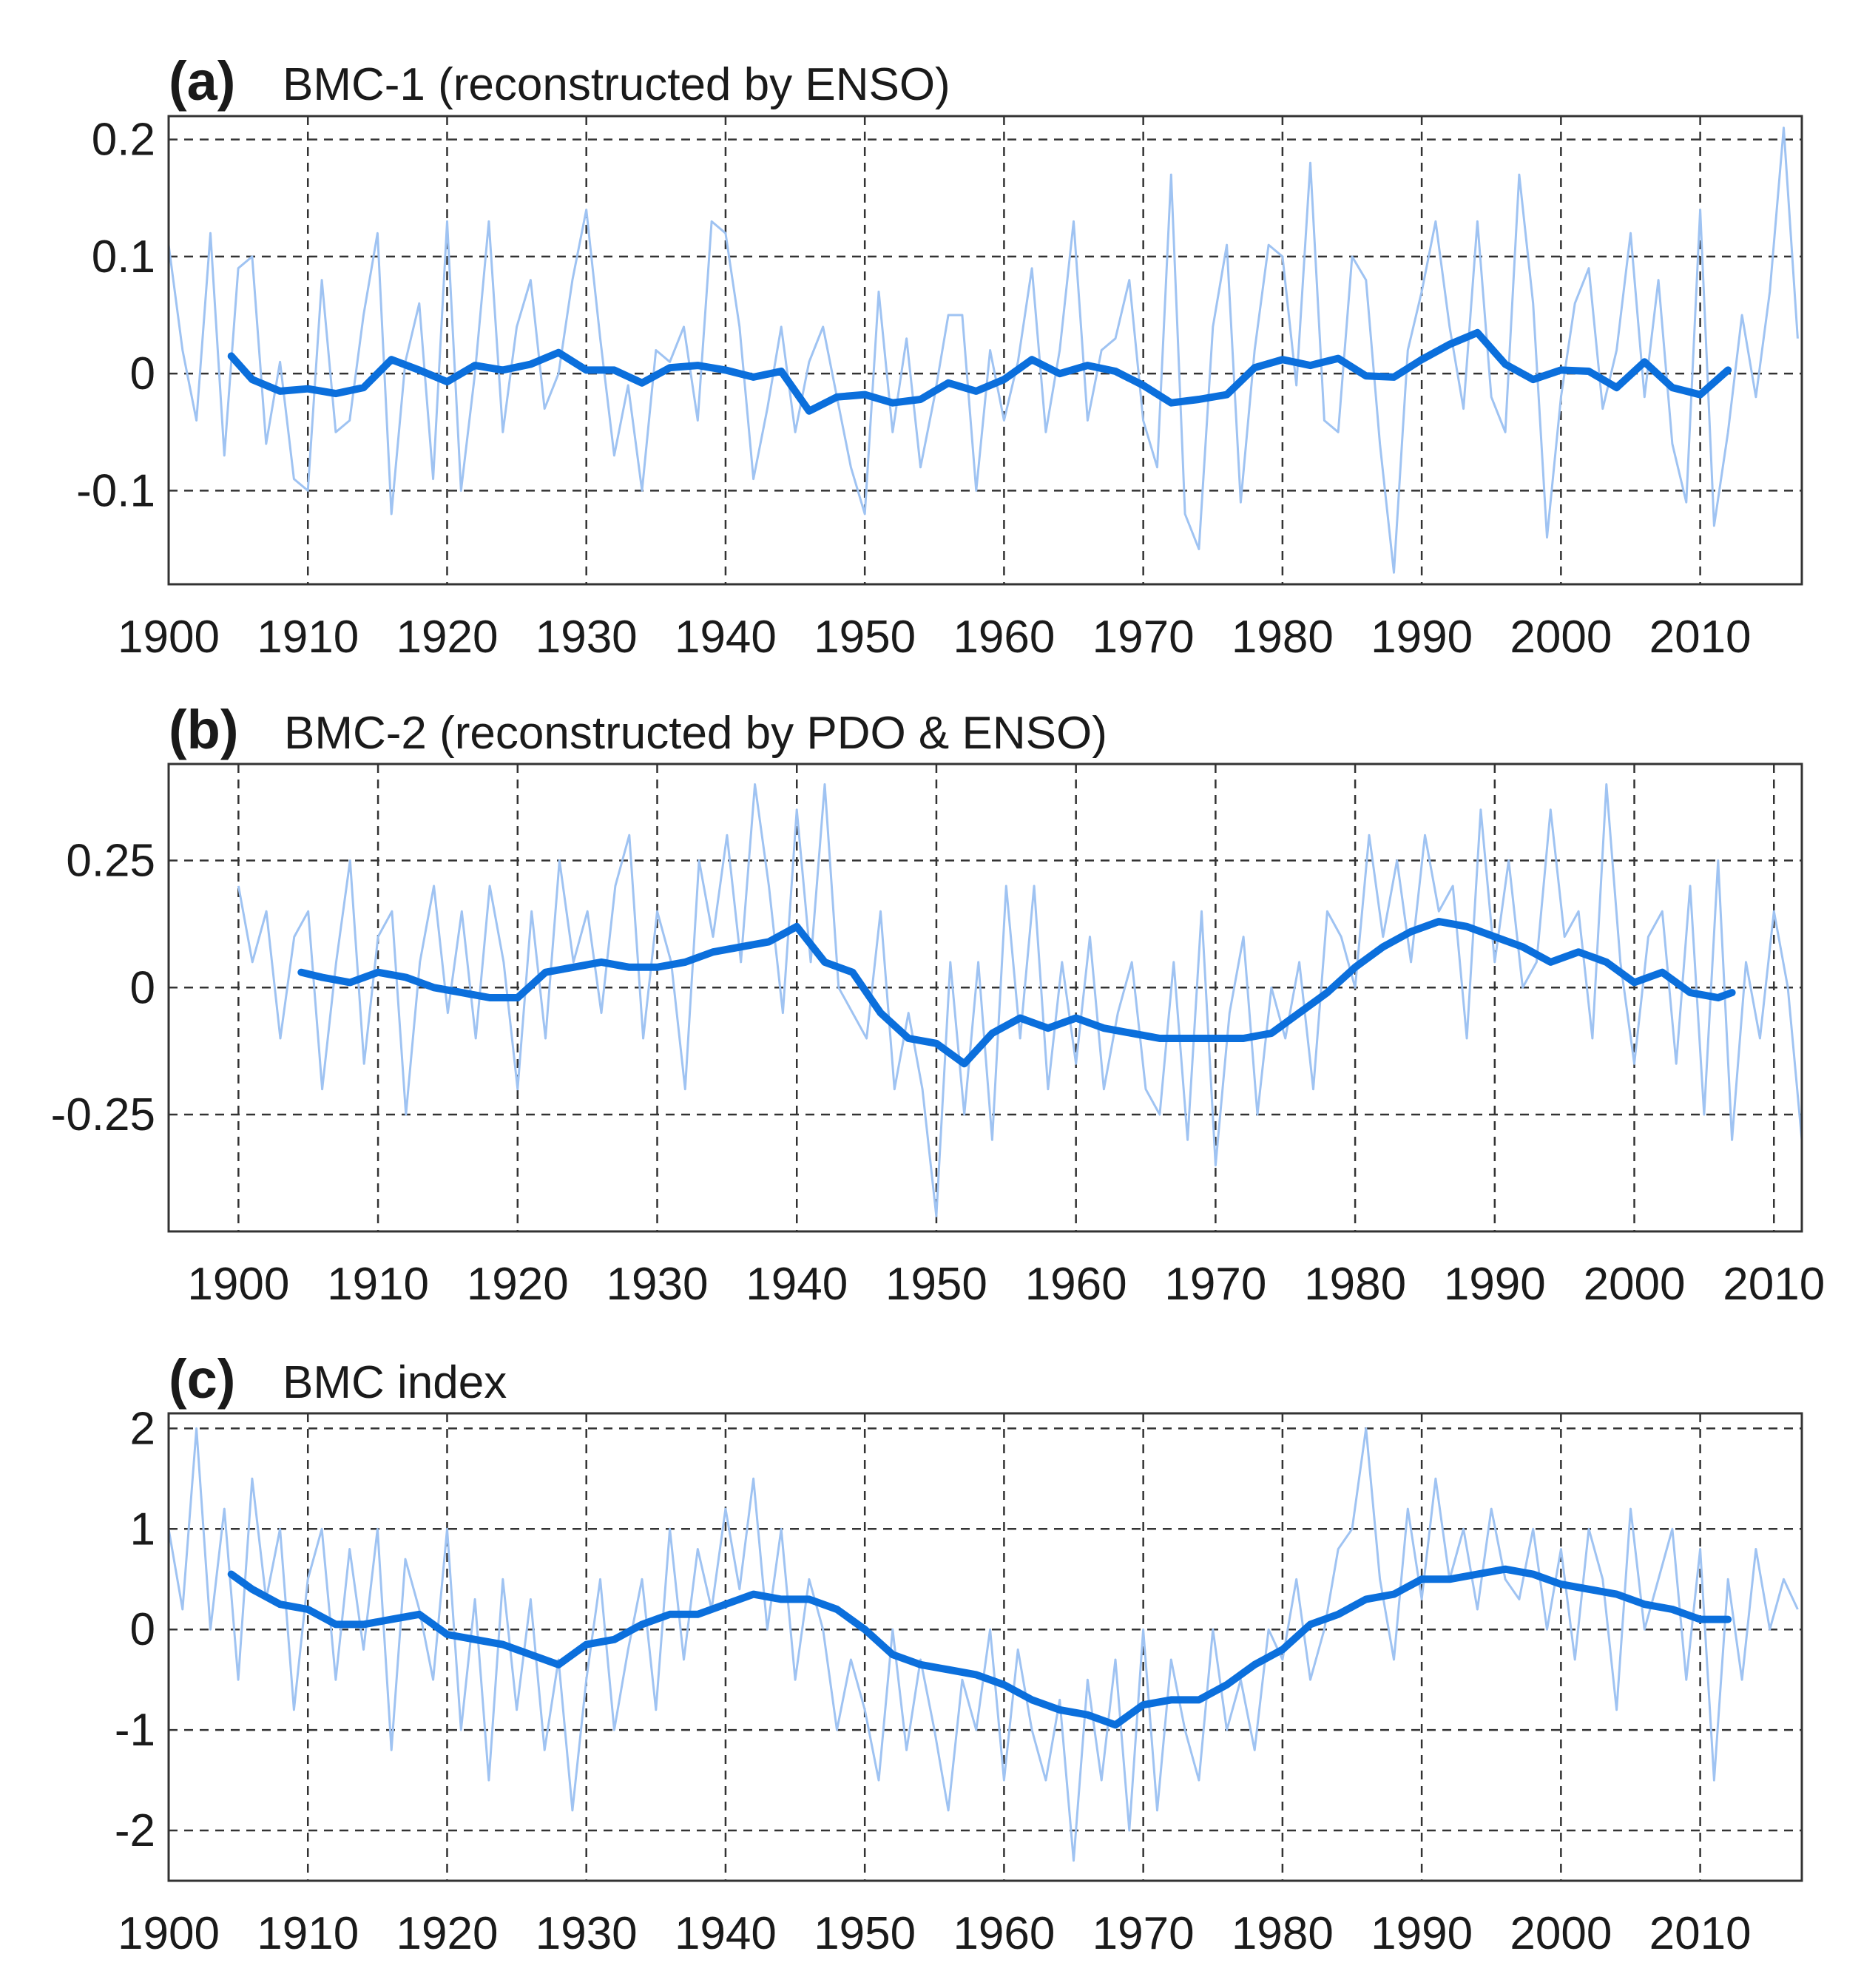 The image size is (1861, 1988). I want to click on panel-b-xtick-1980: 1980, so click(1355, 1284).